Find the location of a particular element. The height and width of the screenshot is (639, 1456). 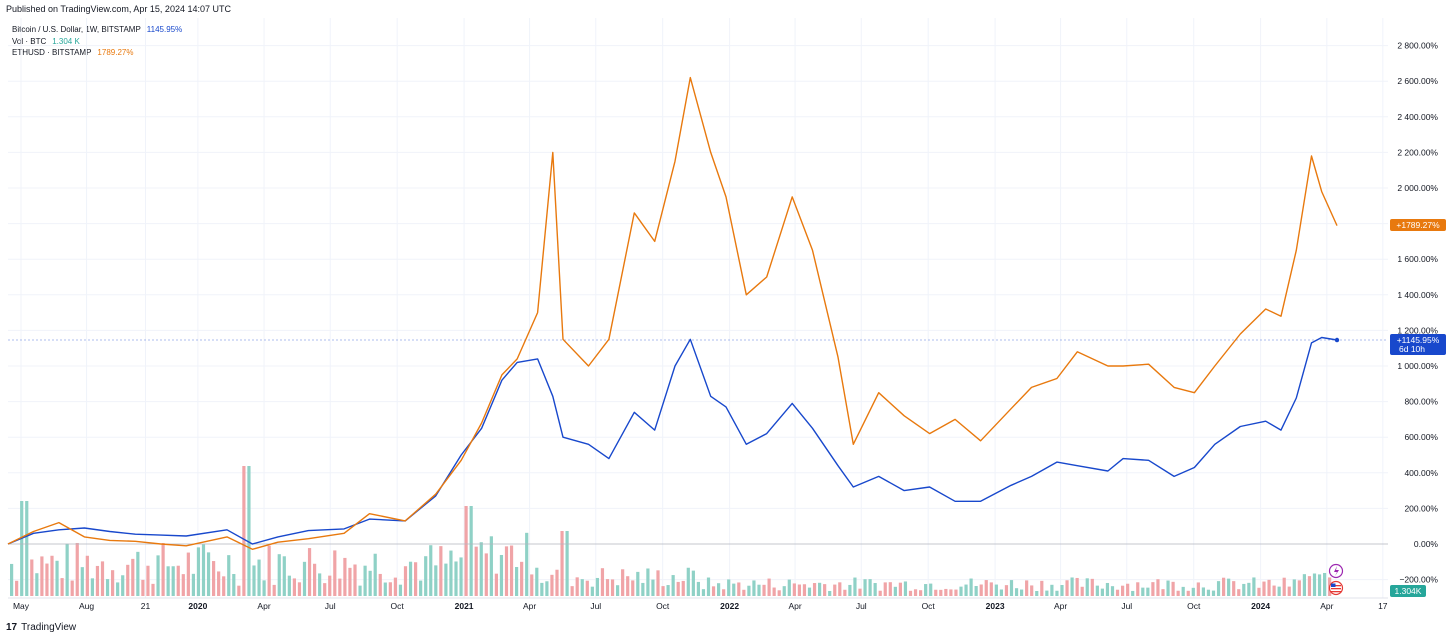

tradingview-logo-icon: 17 is located at coordinates (12, 627).